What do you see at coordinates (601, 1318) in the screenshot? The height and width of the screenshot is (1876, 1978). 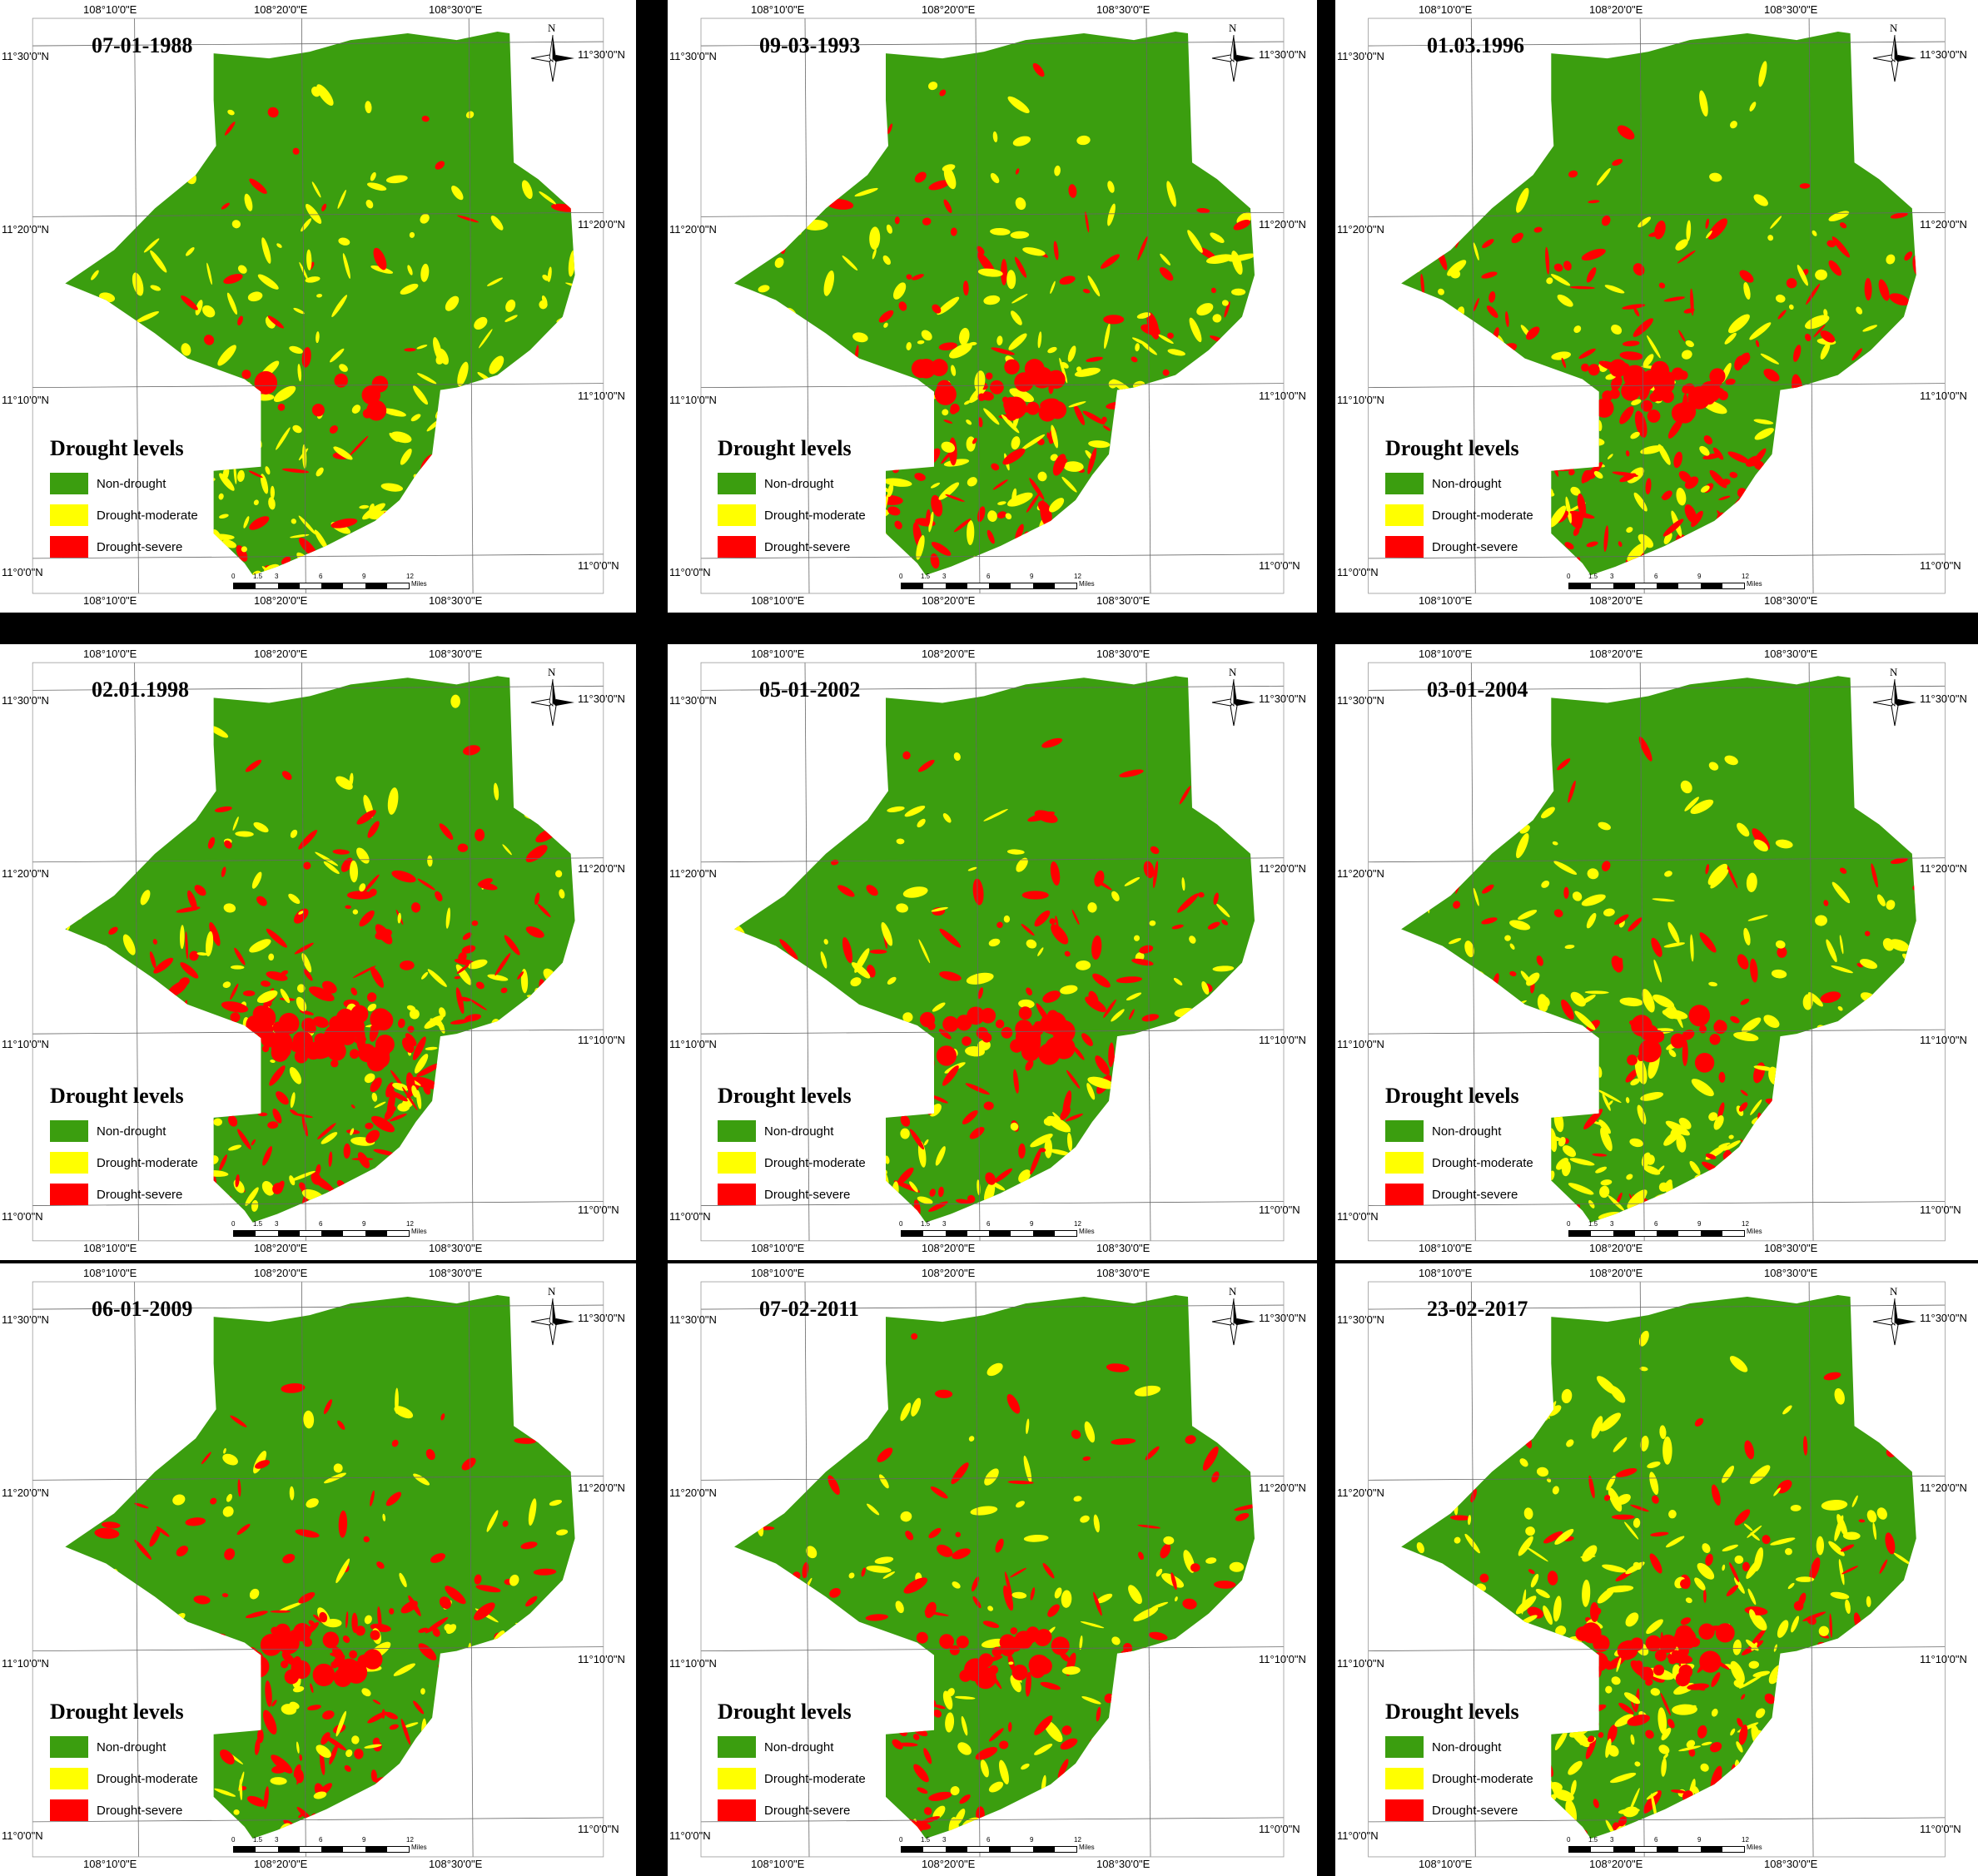 I see `lat-label-right: 11°30'0"N` at bounding box center [601, 1318].